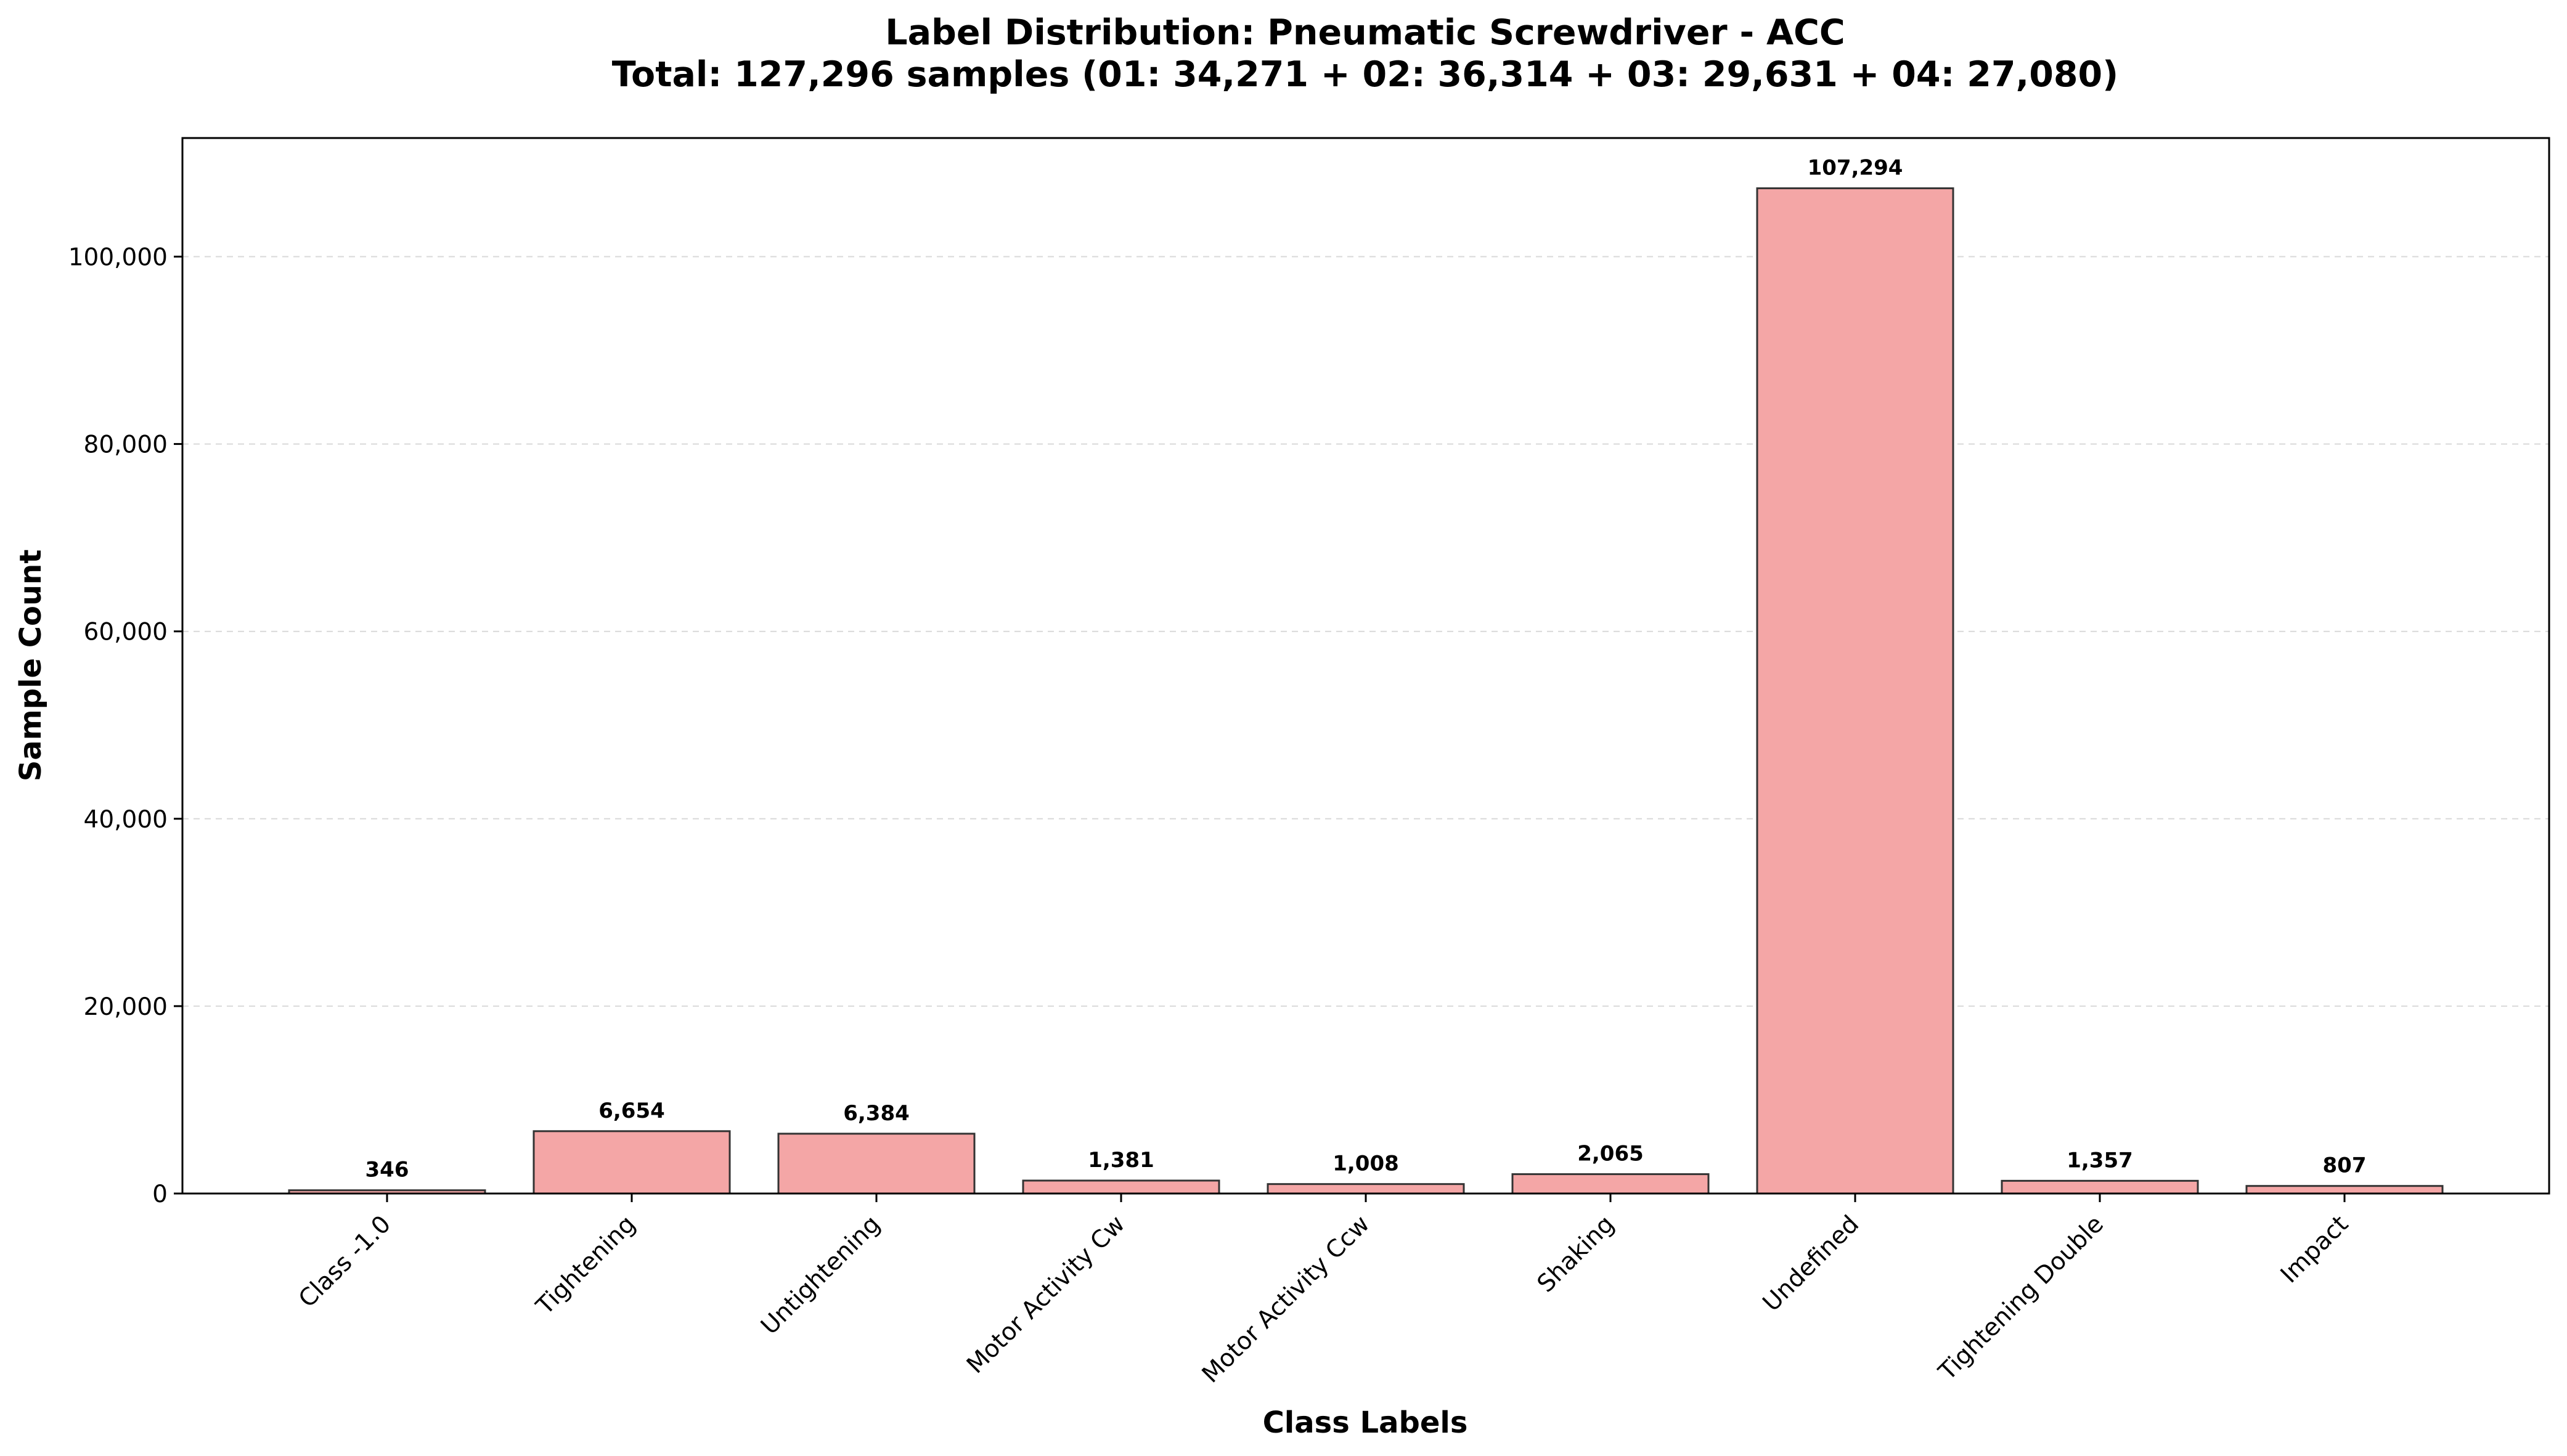  What do you see at coordinates (821, 1275) in the screenshot?
I see `x-tick-label: Untightening` at bounding box center [821, 1275].